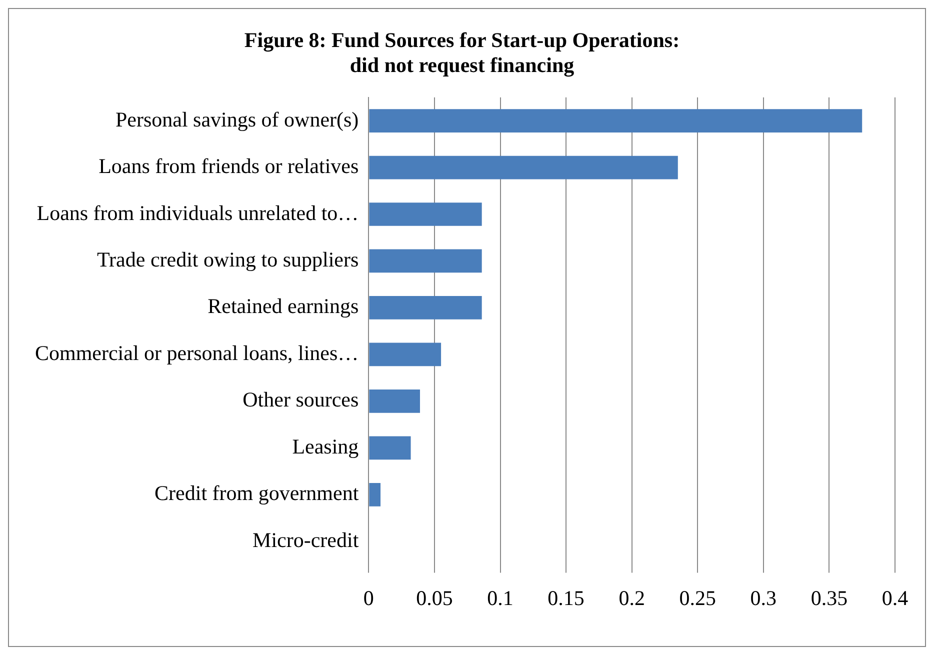 This screenshot has width=936, height=657. I want to click on x-tick-label: 0.1, so click(500, 598).